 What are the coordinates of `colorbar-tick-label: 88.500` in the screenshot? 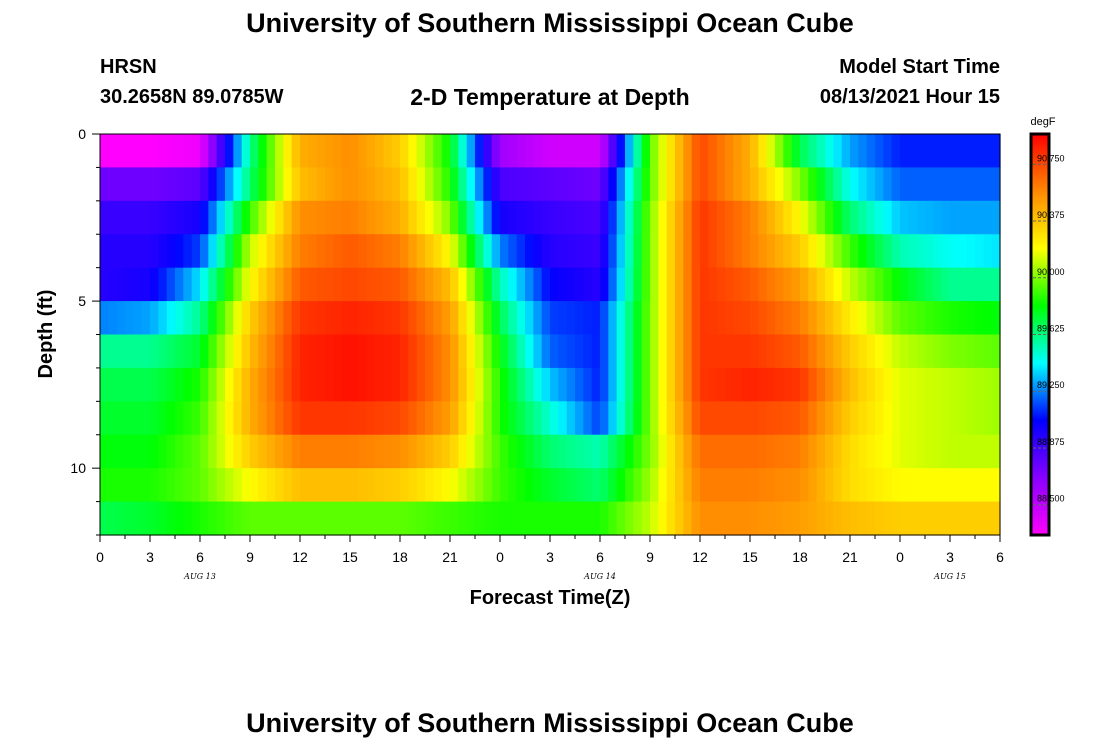 It's located at (1051, 499).